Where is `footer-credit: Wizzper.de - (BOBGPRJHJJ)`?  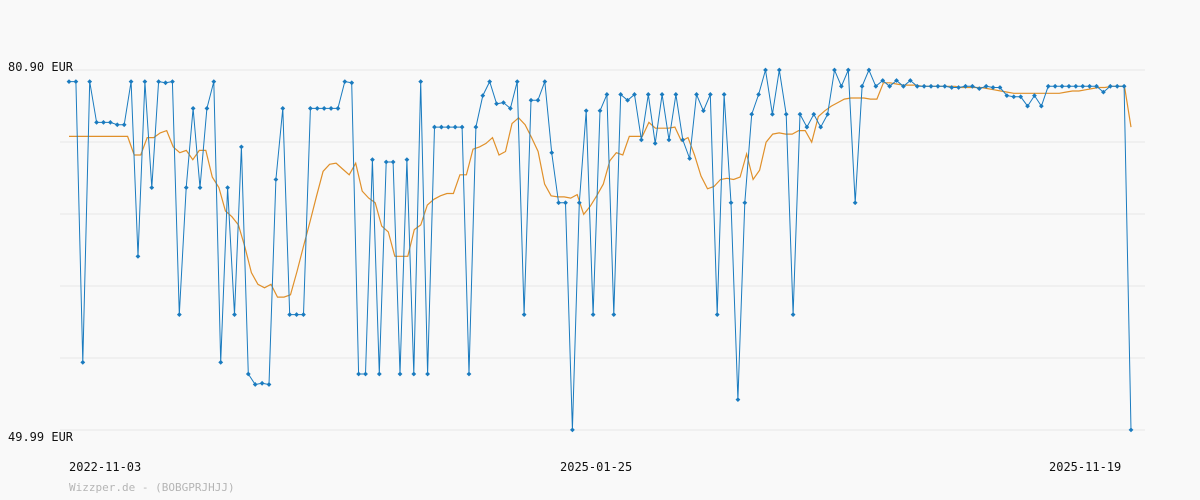
footer-credit: Wizzper.de - (BOBGPRJHJJ) is located at coordinates (152, 487).